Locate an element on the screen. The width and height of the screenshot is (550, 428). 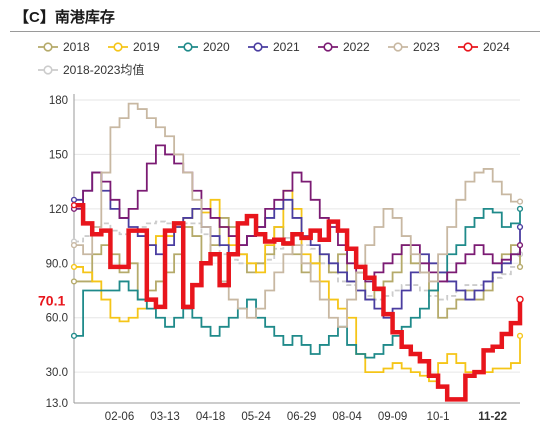
x-tick-label: 03-13 is located at coordinates (164, 417).